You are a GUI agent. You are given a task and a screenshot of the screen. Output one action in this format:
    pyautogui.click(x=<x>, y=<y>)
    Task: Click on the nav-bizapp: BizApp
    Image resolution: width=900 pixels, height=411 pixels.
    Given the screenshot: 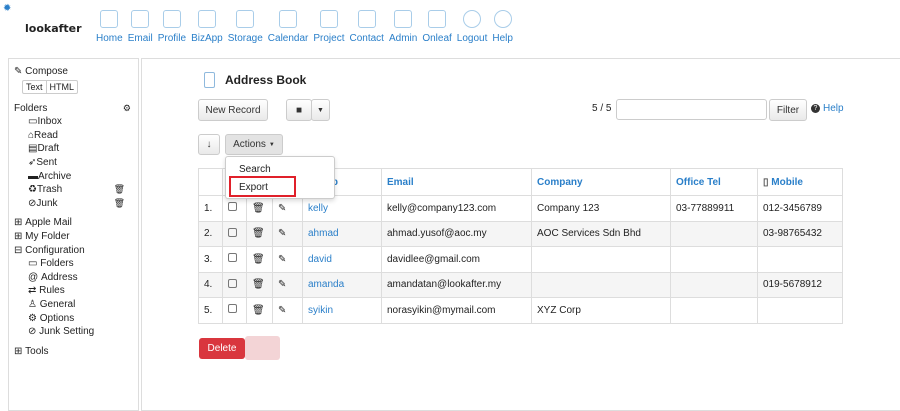 What is the action you would take?
    pyautogui.click(x=207, y=26)
    